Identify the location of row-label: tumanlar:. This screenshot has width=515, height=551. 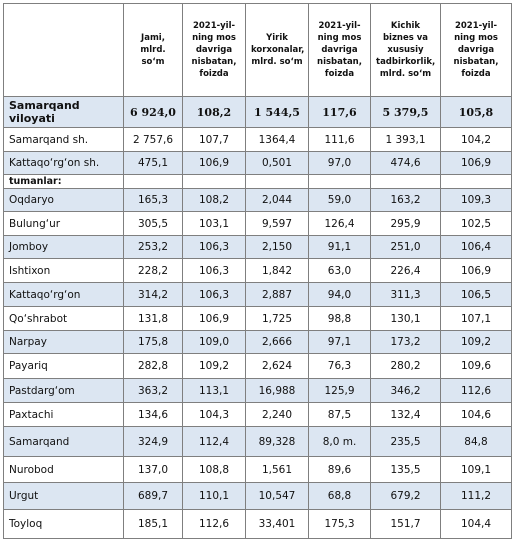
(63, 181).